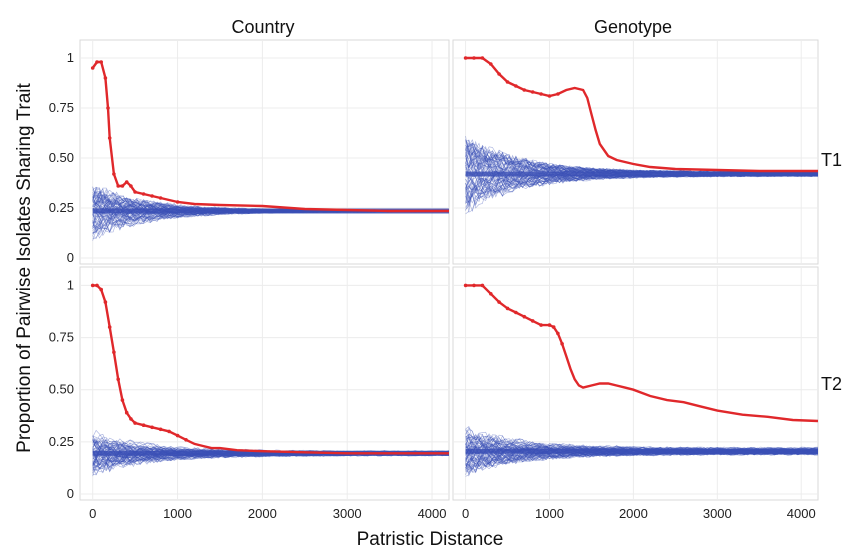 The image size is (844, 552). What do you see at coordinates (633, 27) in the screenshot?
I see `column-label-genotype: Genotype` at bounding box center [633, 27].